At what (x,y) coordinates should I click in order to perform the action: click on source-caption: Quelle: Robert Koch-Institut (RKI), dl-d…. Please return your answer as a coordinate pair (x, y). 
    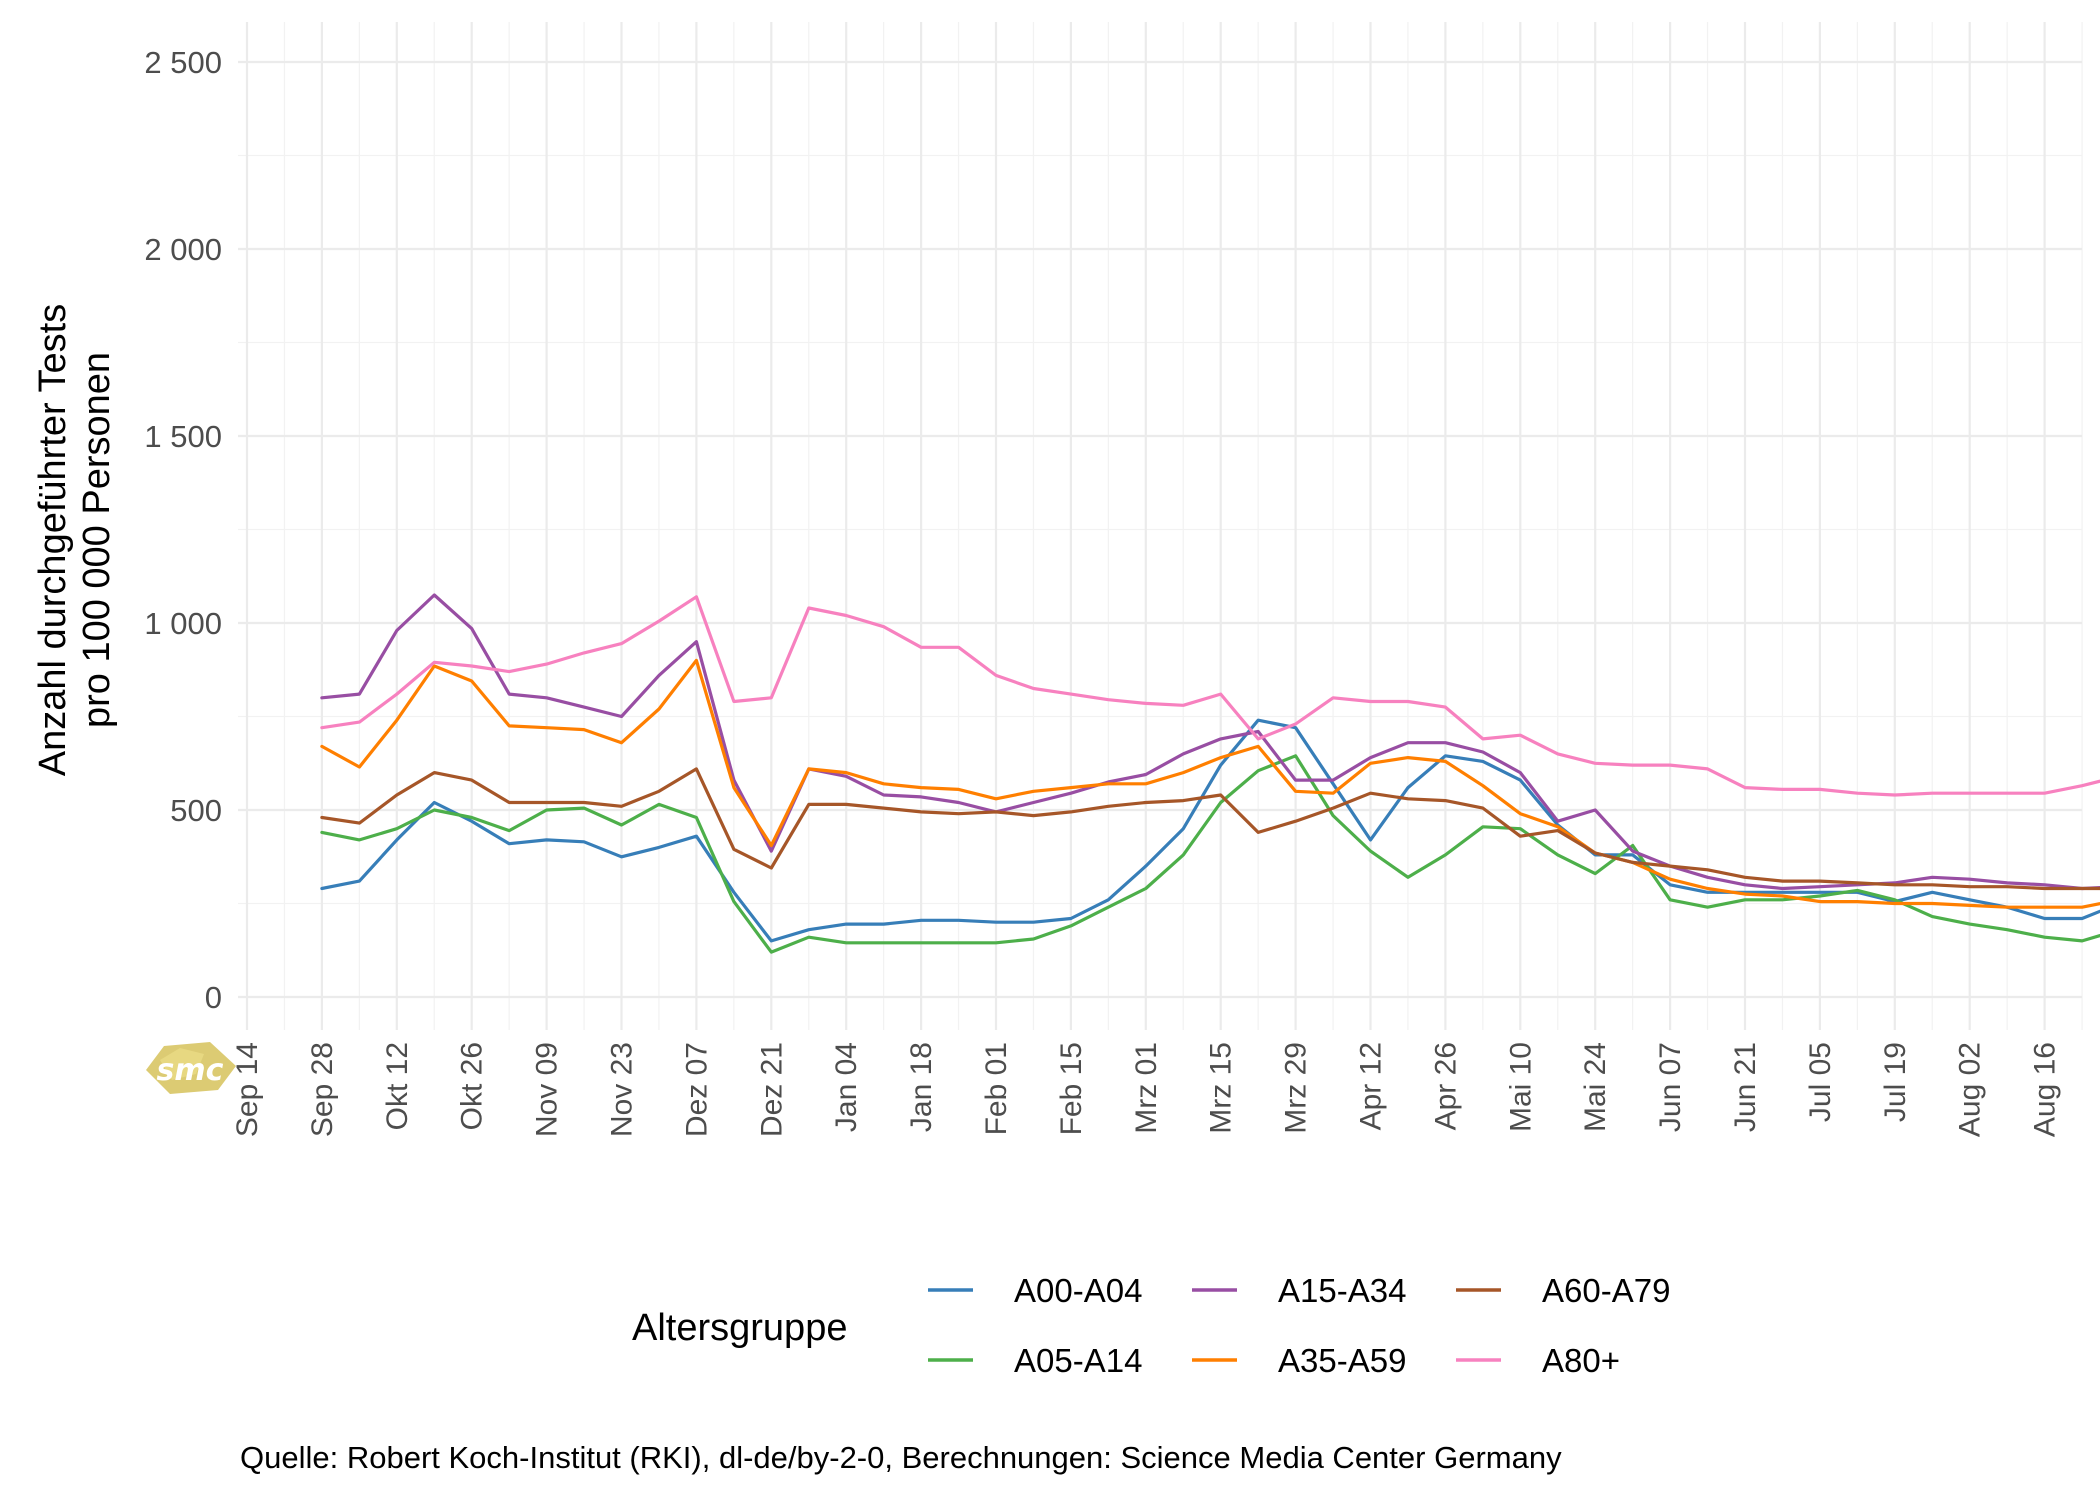
    Looking at the image, I should click on (901, 1457).